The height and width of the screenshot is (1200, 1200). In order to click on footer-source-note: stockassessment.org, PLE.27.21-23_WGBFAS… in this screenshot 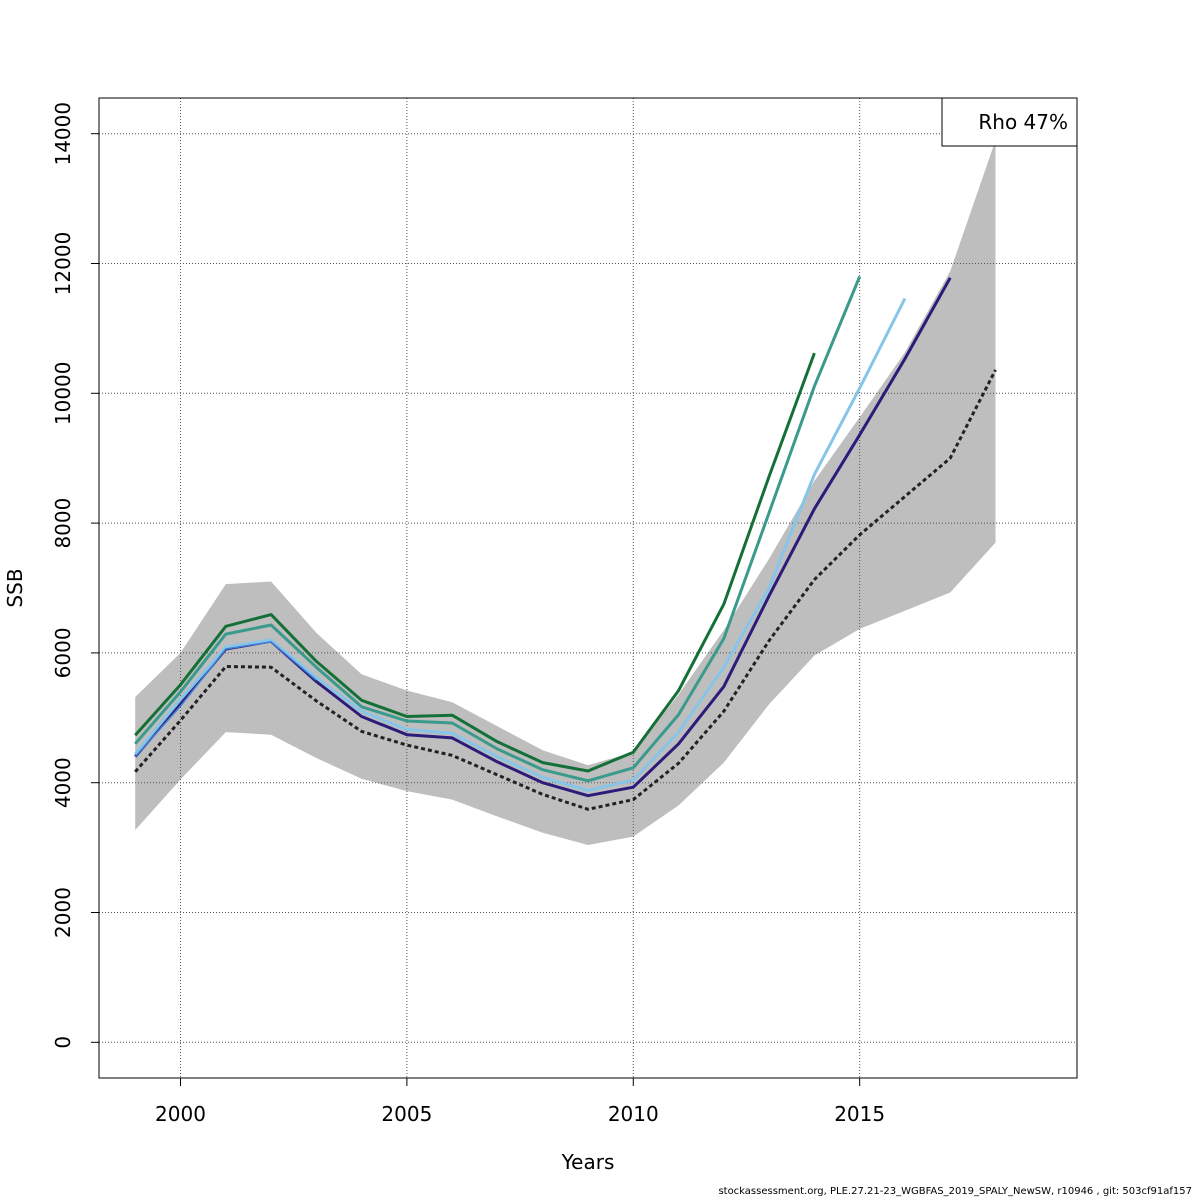, I will do `click(955, 1191)`.